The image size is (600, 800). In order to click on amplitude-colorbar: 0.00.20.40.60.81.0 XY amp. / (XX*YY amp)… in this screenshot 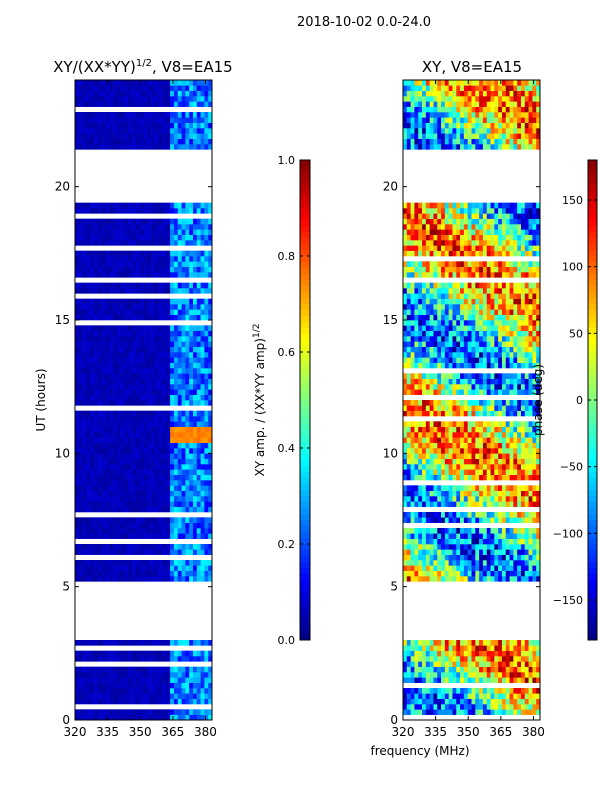, I will do `click(281, 400)`.